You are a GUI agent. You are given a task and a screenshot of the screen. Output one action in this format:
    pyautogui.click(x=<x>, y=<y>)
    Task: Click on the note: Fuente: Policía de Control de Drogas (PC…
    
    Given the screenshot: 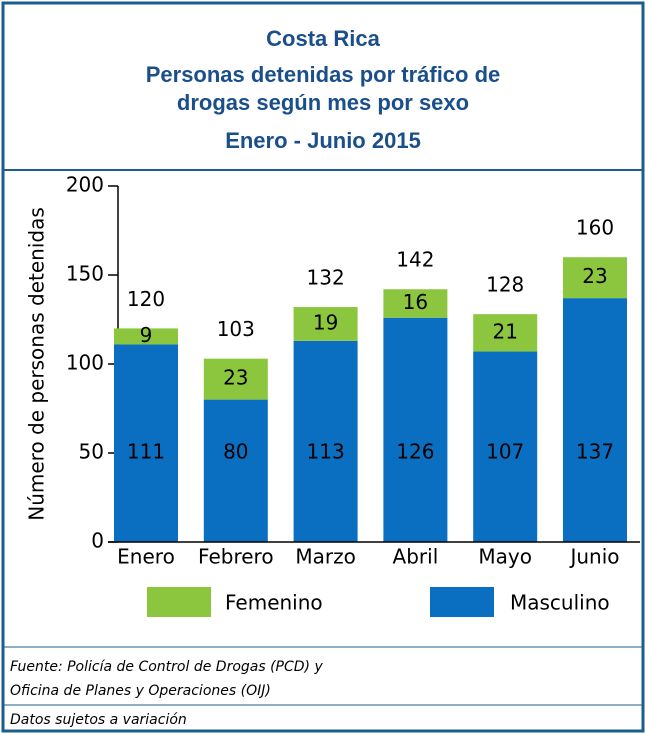 What is the action you would take?
    pyautogui.click(x=166, y=667)
    